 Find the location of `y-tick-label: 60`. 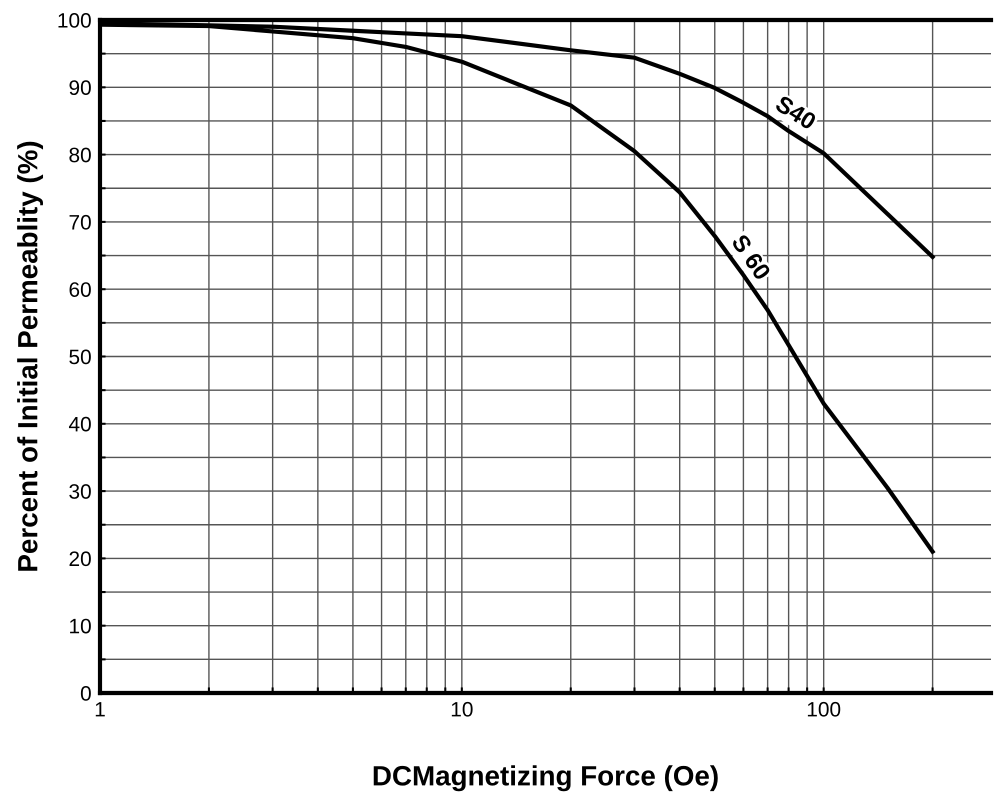

y-tick-label: 60 is located at coordinates (80, 289).